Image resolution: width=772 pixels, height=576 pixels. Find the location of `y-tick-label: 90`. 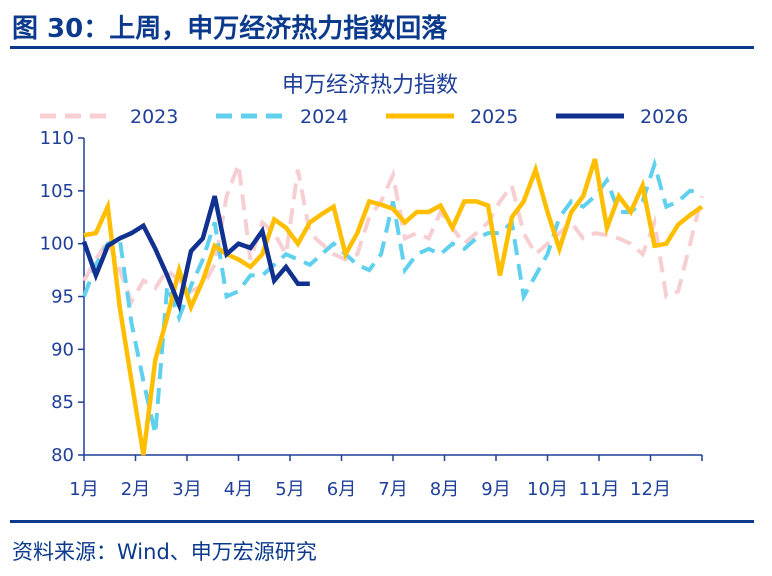

y-tick-label: 90 is located at coordinates (62, 349).